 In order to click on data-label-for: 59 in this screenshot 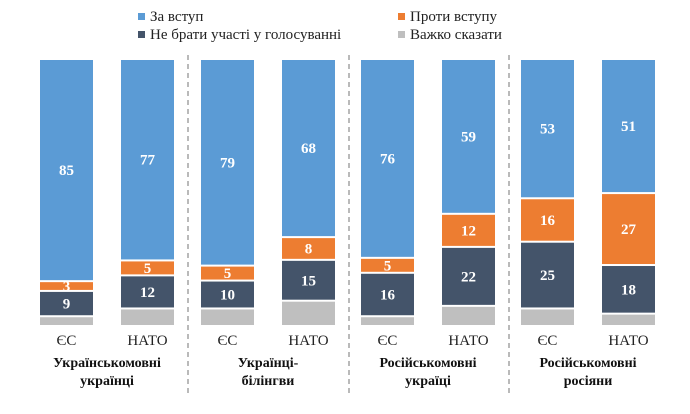, I will do `click(468, 137)`.